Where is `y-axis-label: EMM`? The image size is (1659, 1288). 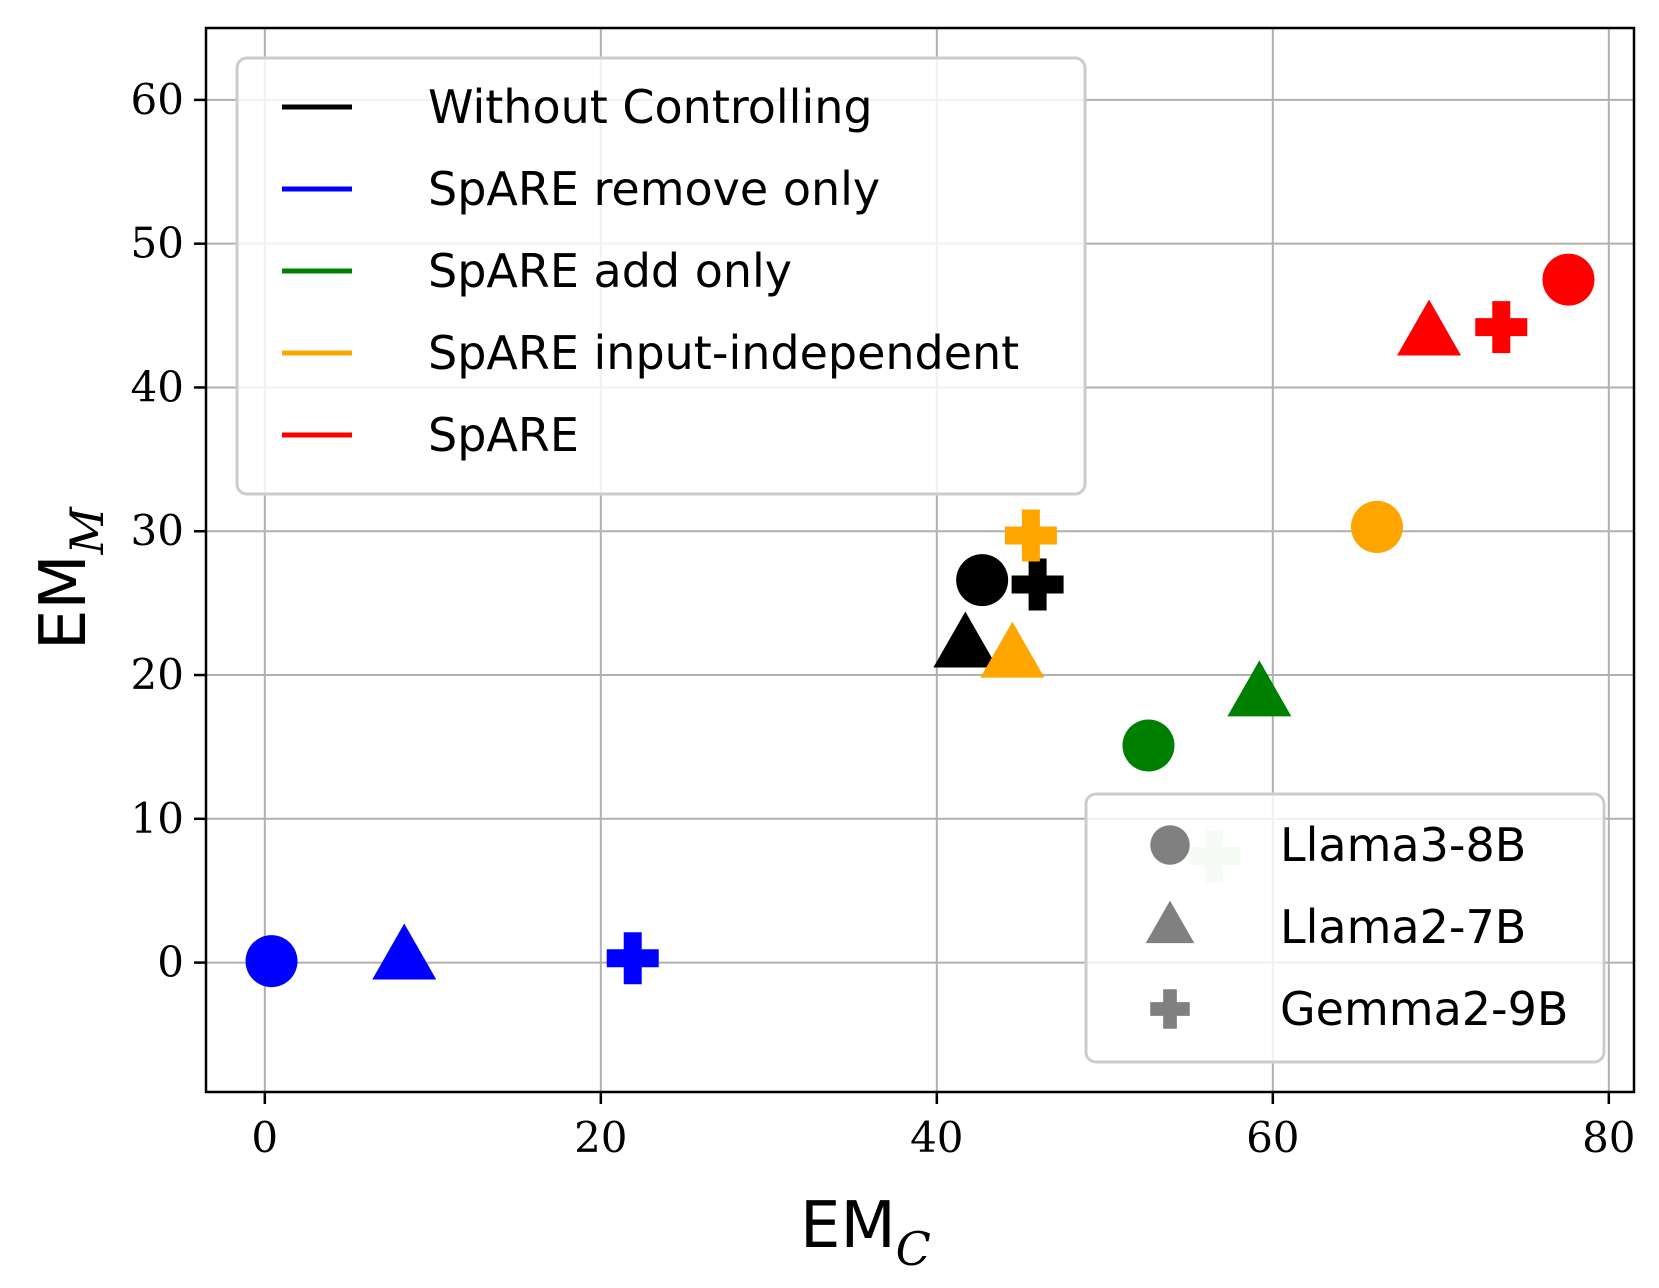
y-axis-label: EMM is located at coordinates (70, 577).